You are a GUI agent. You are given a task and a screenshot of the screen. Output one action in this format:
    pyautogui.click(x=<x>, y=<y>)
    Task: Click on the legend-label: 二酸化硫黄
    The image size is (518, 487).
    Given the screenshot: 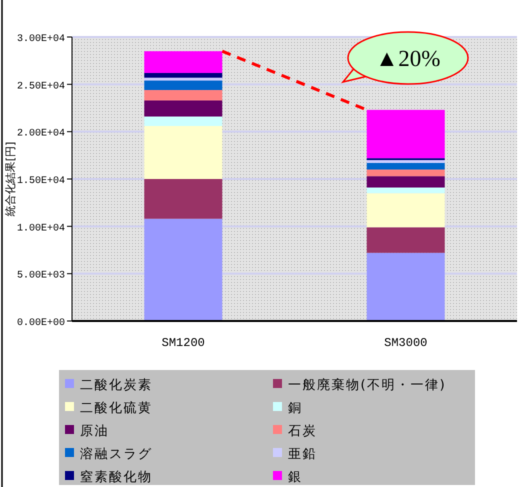 What is the action you would take?
    pyautogui.click(x=116, y=408)
    